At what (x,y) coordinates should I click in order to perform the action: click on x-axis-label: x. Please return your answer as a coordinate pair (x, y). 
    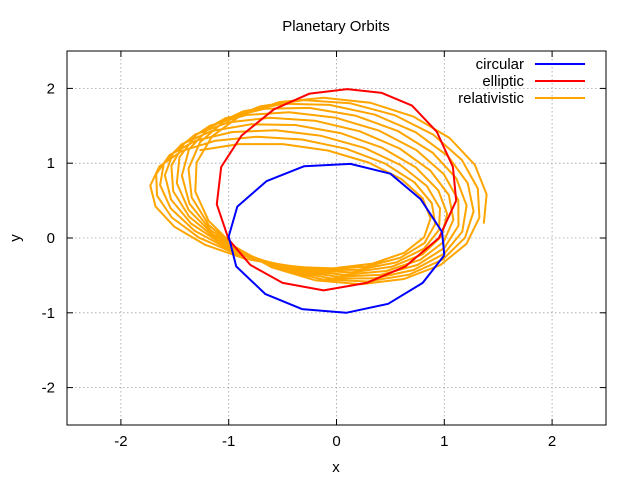
    Looking at the image, I should click on (336, 467).